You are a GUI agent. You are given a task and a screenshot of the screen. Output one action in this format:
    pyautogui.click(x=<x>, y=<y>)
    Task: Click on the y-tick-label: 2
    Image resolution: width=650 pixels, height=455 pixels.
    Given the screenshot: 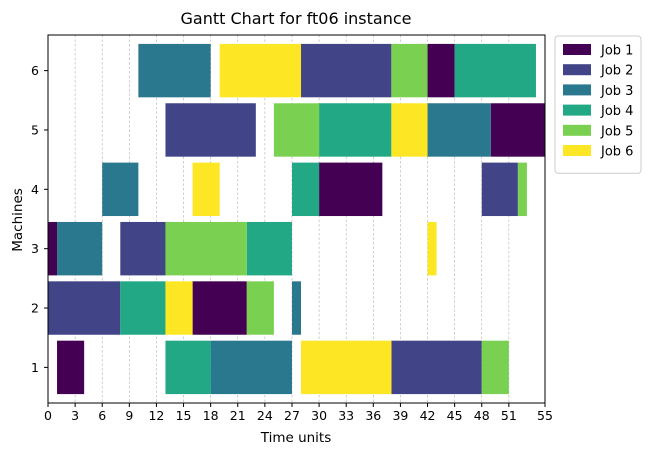 What is the action you would take?
    pyautogui.click(x=35, y=308)
    